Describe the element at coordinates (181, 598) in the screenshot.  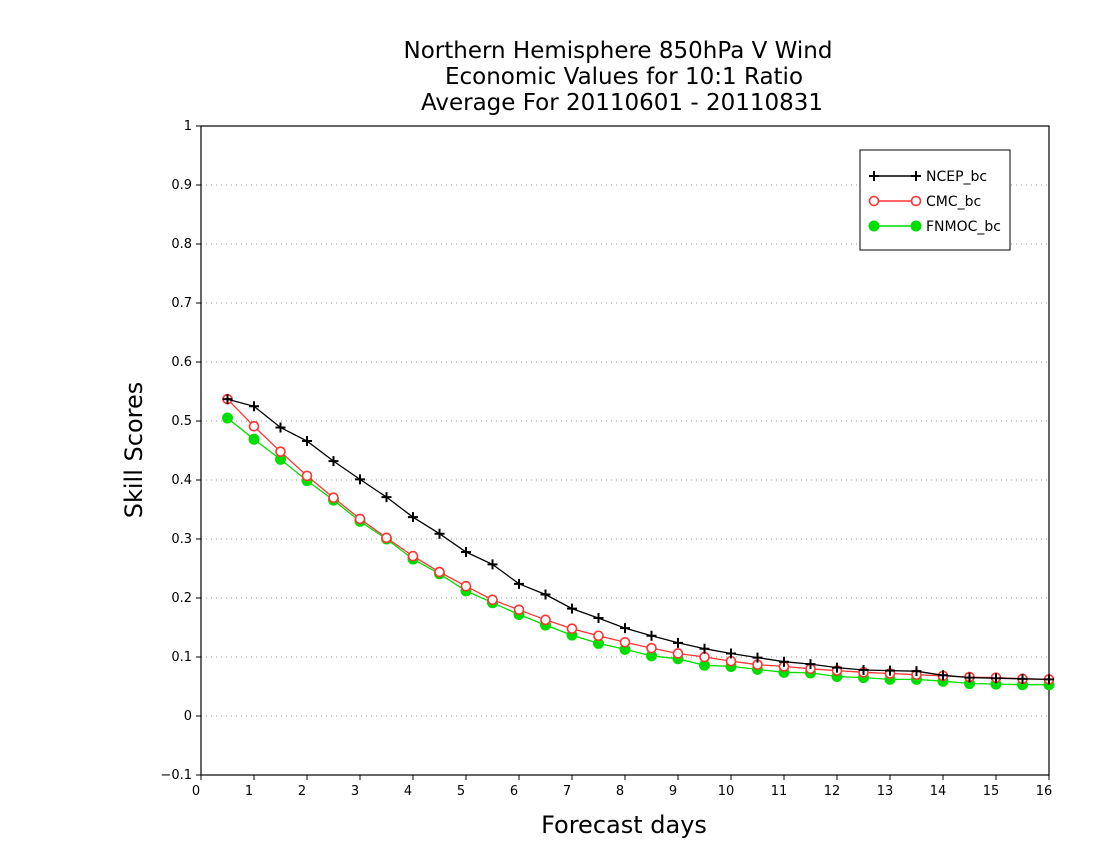
I see `y-tick-label: 0.2` at that location.